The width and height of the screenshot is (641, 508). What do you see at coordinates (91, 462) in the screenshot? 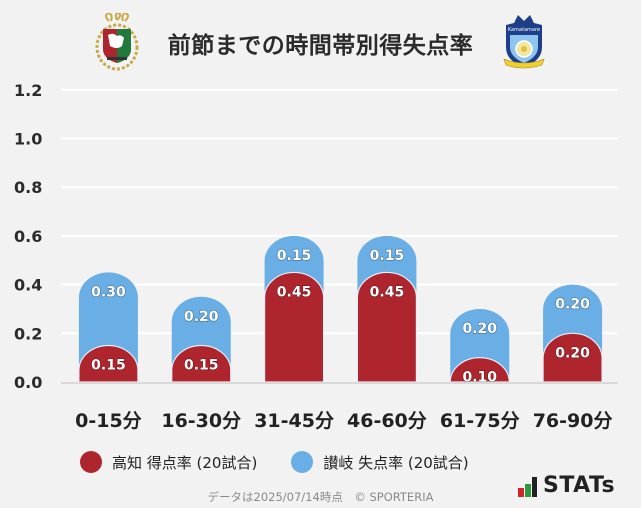
I see `legend-swatch-home` at bounding box center [91, 462].